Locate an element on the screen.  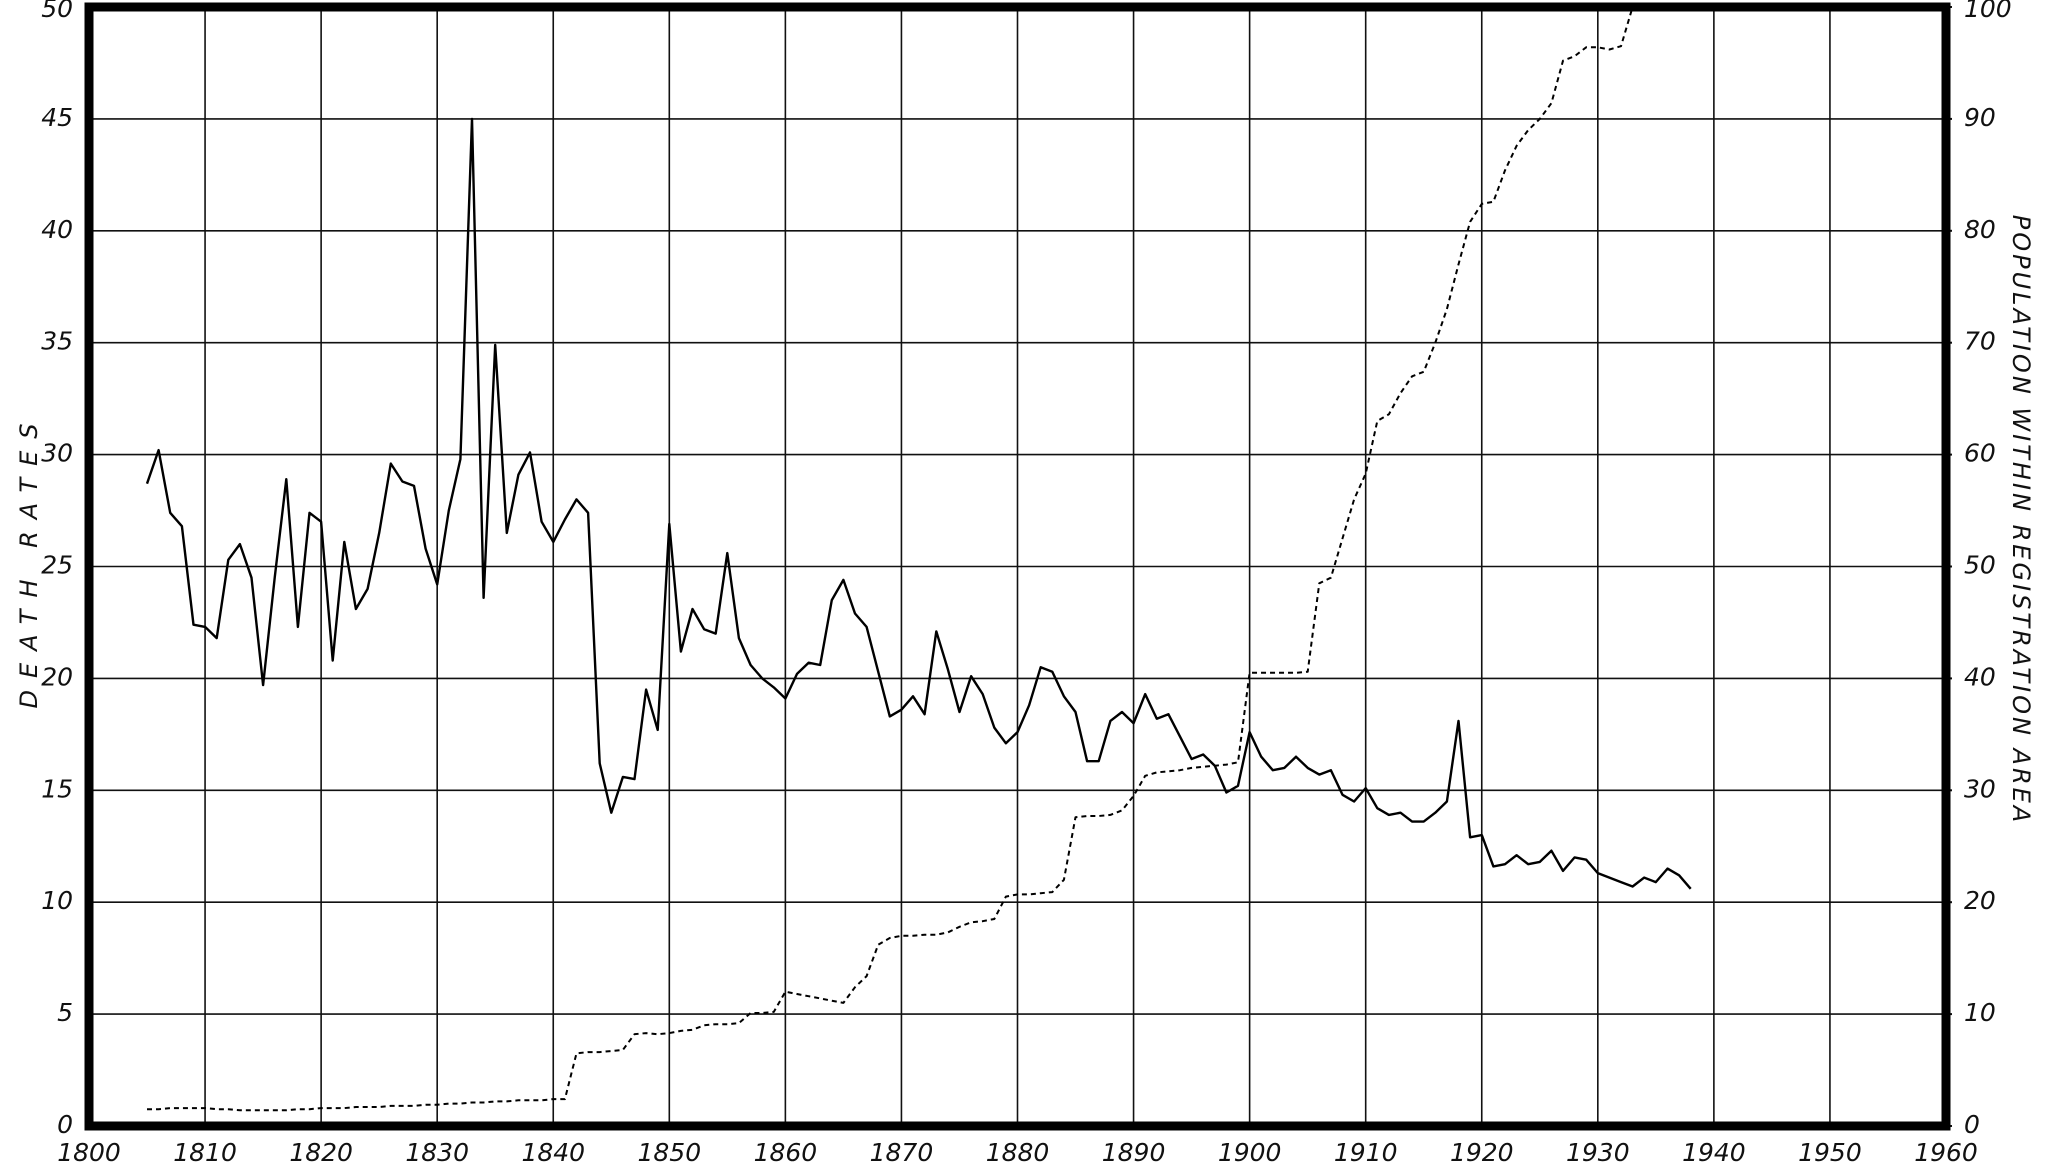
y2-tick-label: 40 is located at coordinates (1980, 676).